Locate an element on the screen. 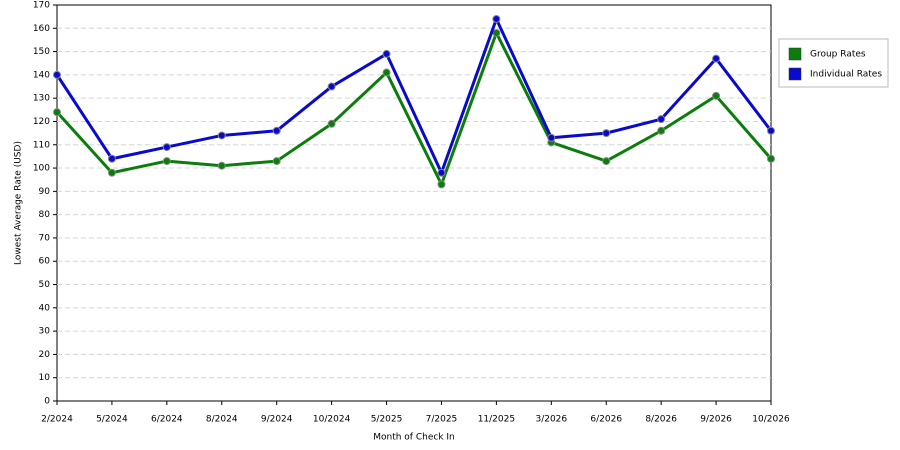  y-tick-label: 80 is located at coordinates (45, 215).